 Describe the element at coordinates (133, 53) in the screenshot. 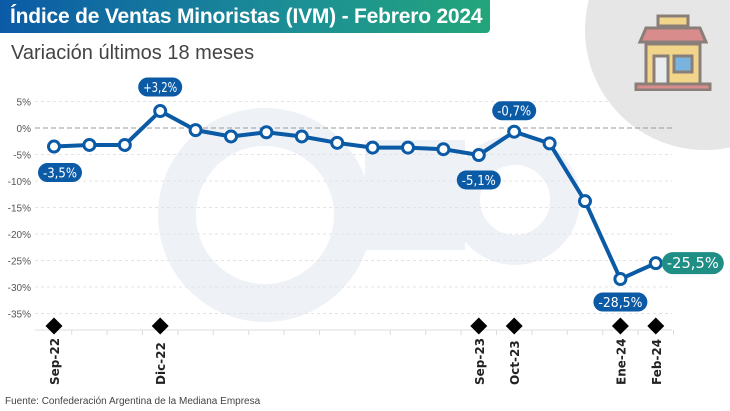

I see `chart-subtitle: Variación últimos 18 meses` at that location.